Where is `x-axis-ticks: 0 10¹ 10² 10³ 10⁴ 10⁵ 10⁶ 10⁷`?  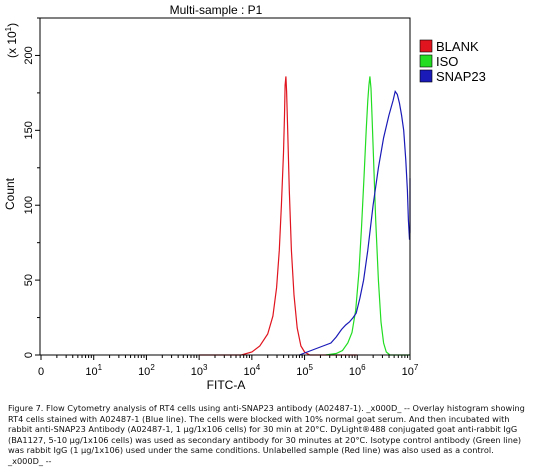 x-axis-ticks: 0 10¹ 10² 10³ 10⁴ 10⁵ 10⁶ 10⁷ is located at coordinates (228, 366).